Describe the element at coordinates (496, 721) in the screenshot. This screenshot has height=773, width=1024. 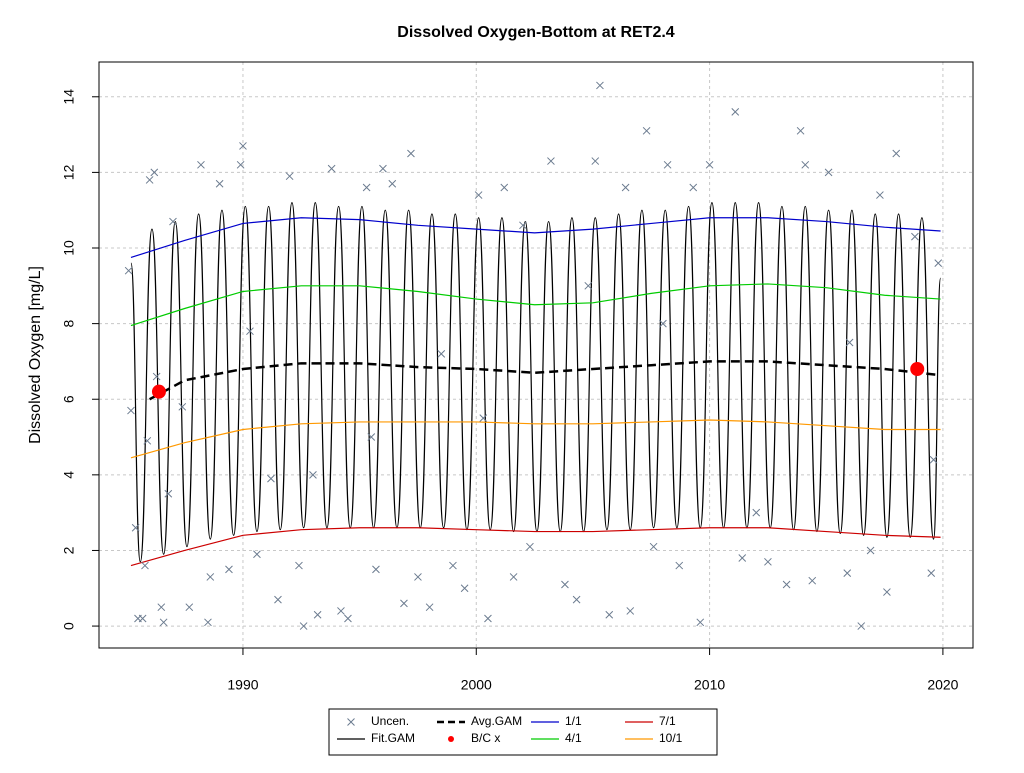
I see `legend-label: Avg.GAM` at that location.